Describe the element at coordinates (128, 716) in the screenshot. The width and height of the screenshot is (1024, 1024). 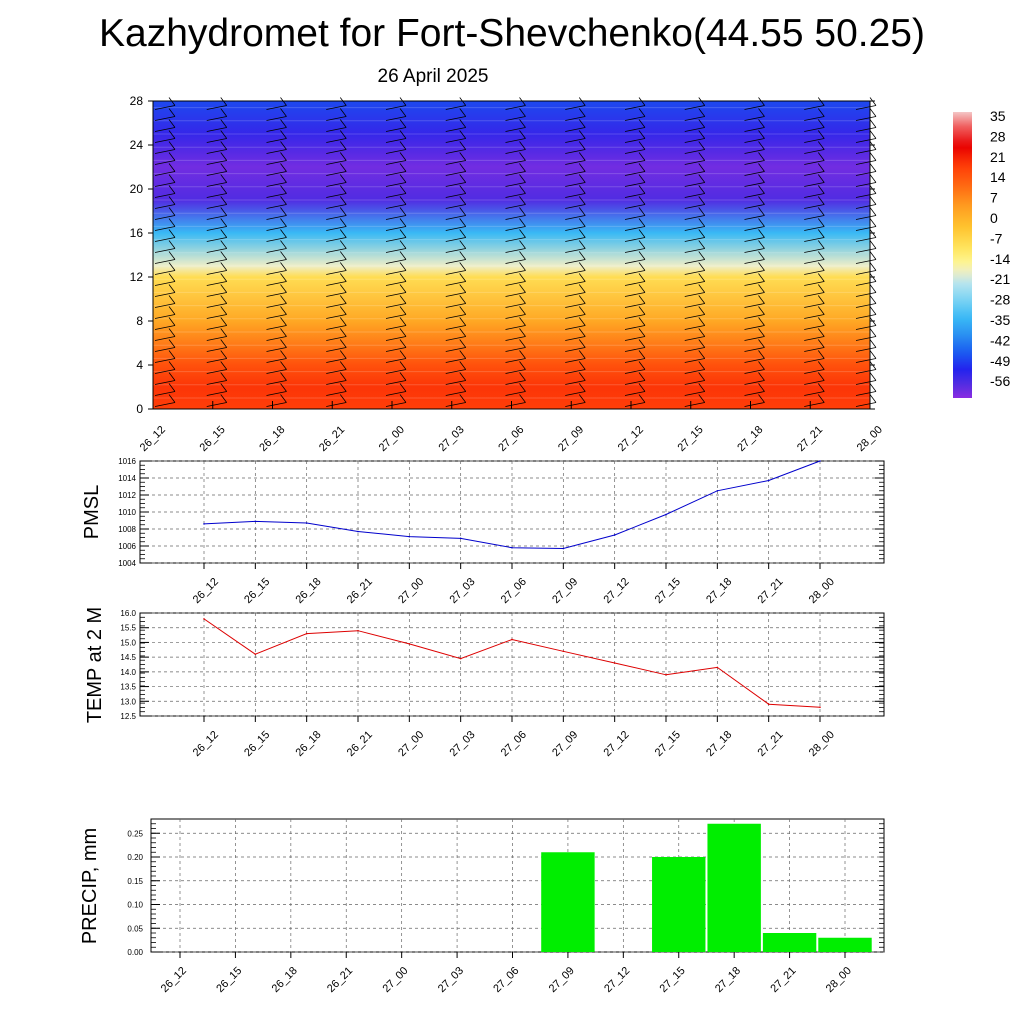
I see `y-tick-label: 12.5` at that location.